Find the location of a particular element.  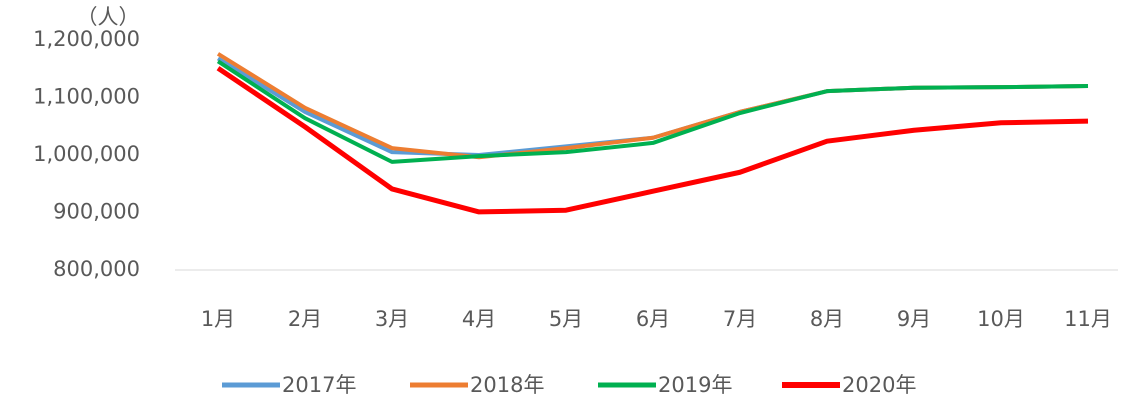

y-tick-label: 1,200,000 is located at coordinates (86, 39).